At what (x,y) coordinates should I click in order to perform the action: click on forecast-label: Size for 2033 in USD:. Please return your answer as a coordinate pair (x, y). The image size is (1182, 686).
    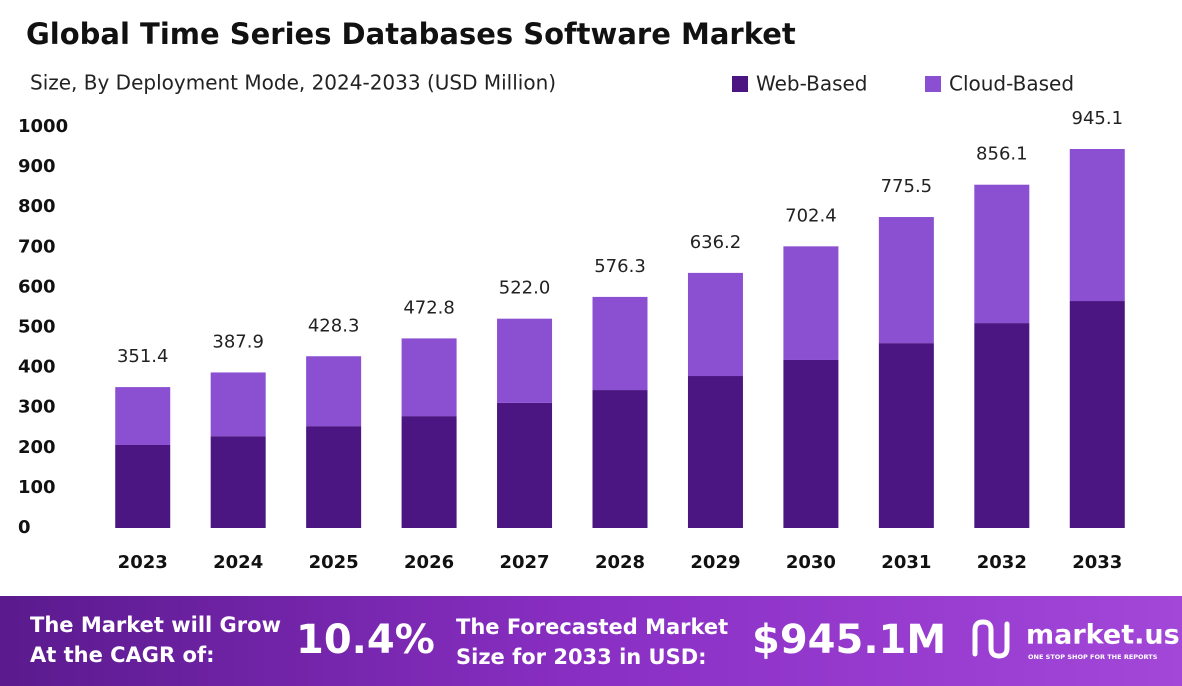
    Looking at the image, I should click on (581, 657).